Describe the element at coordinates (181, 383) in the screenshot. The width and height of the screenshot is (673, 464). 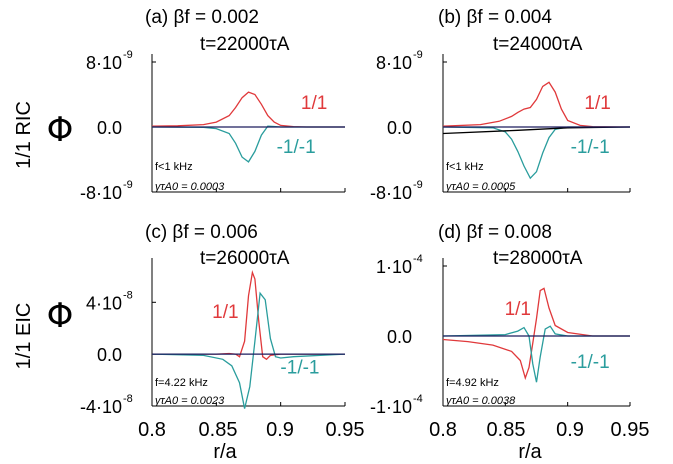
I see `frequency-label: f=4.22 kHz` at that location.